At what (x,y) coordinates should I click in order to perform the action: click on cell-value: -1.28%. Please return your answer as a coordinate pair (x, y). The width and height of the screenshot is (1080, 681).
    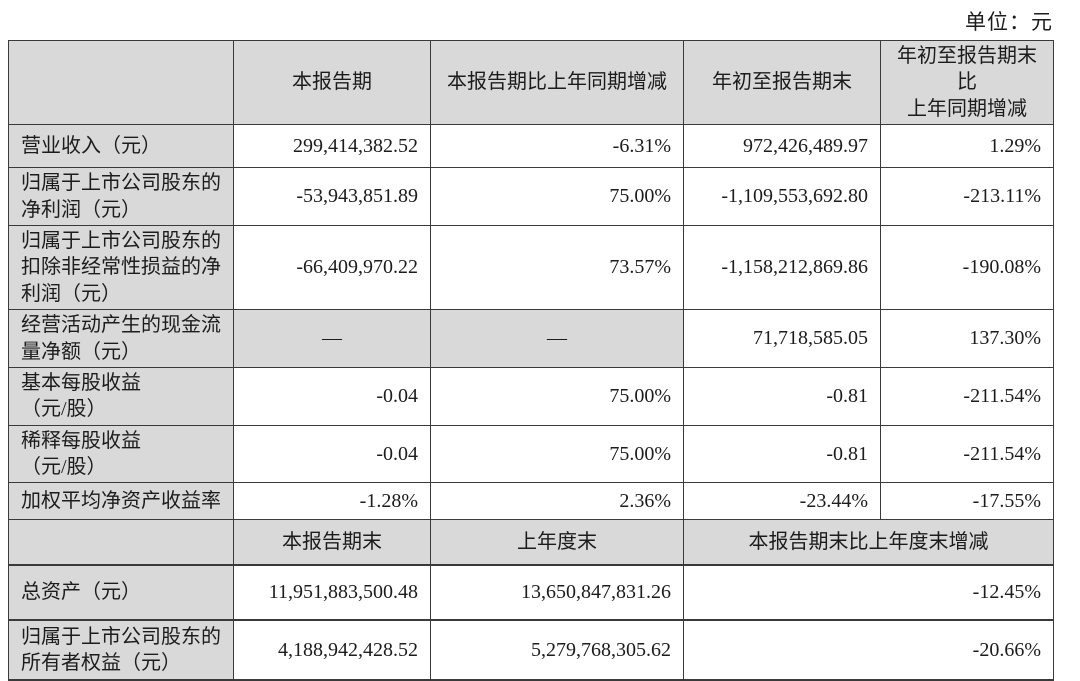
    Looking at the image, I should click on (332, 501).